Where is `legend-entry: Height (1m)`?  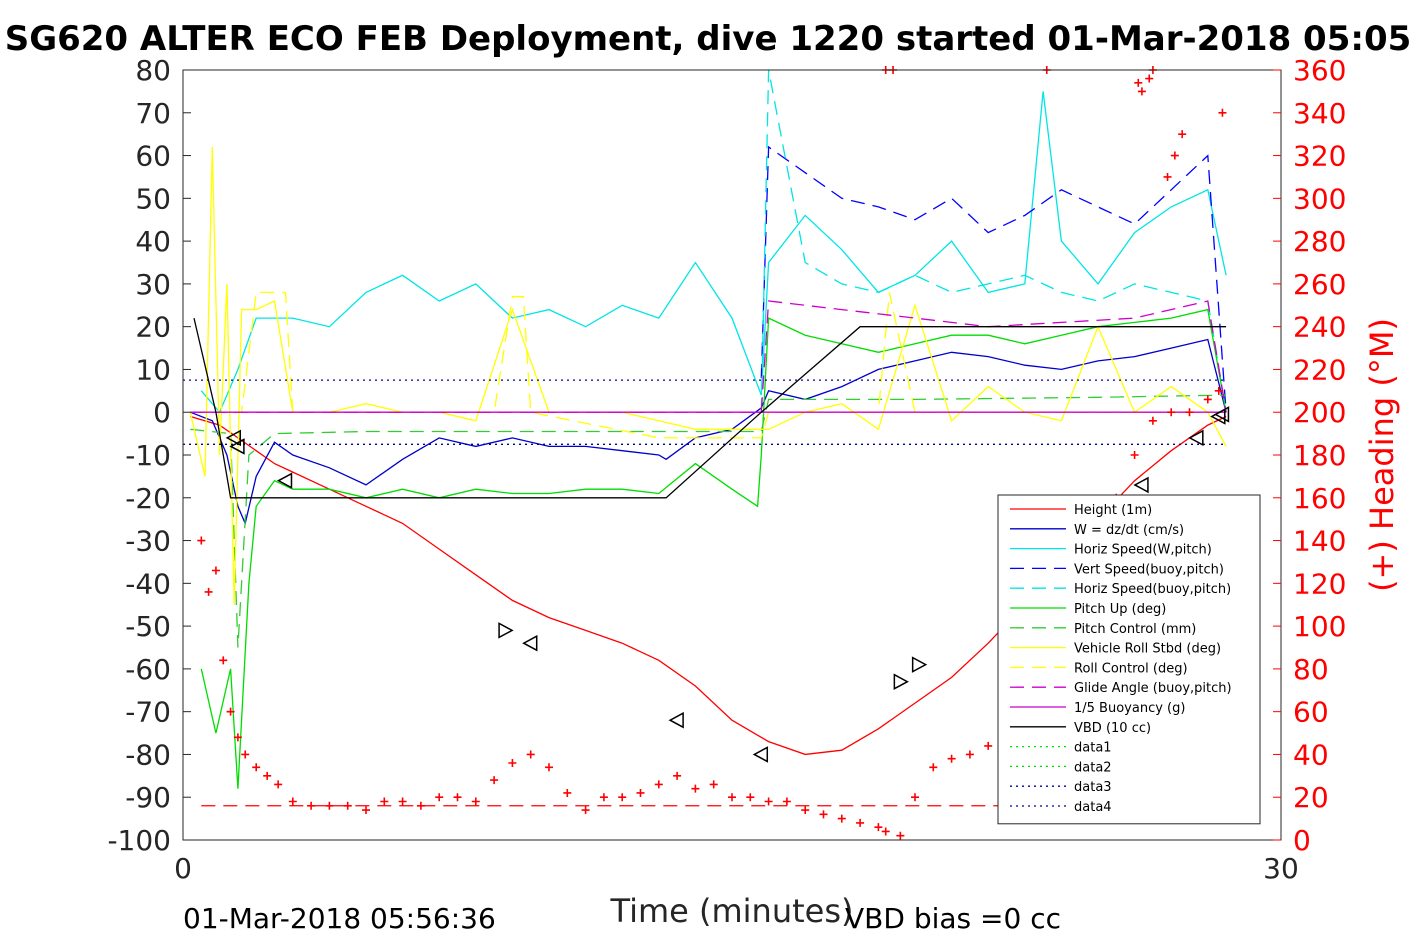 legend-entry: Height (1m) is located at coordinates (1113, 510).